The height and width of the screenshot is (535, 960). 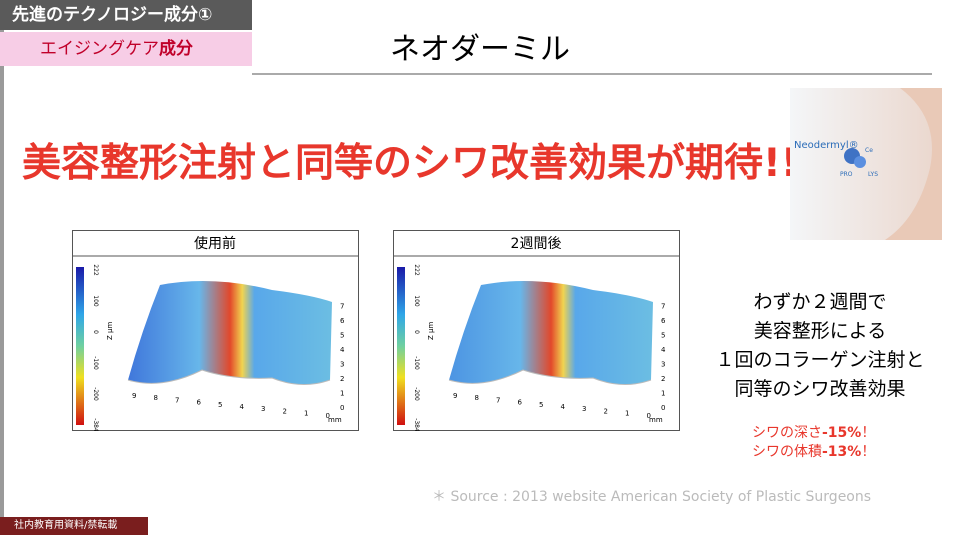 I want to click on slide-title: ネオダーミル, so click(x=480, y=49).